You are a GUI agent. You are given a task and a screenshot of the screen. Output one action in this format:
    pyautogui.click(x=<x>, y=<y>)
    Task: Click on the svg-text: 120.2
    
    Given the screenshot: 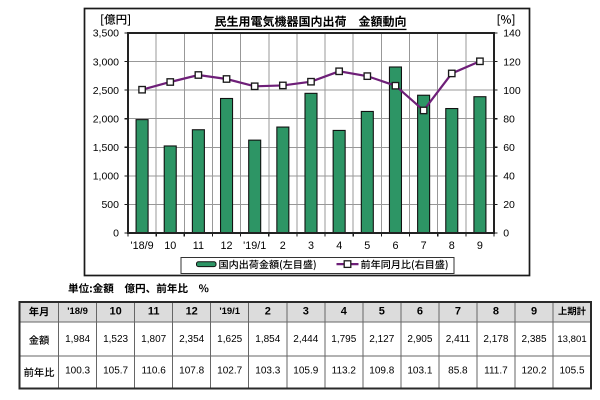 What is the action you would take?
    pyautogui.click(x=533, y=371)
    